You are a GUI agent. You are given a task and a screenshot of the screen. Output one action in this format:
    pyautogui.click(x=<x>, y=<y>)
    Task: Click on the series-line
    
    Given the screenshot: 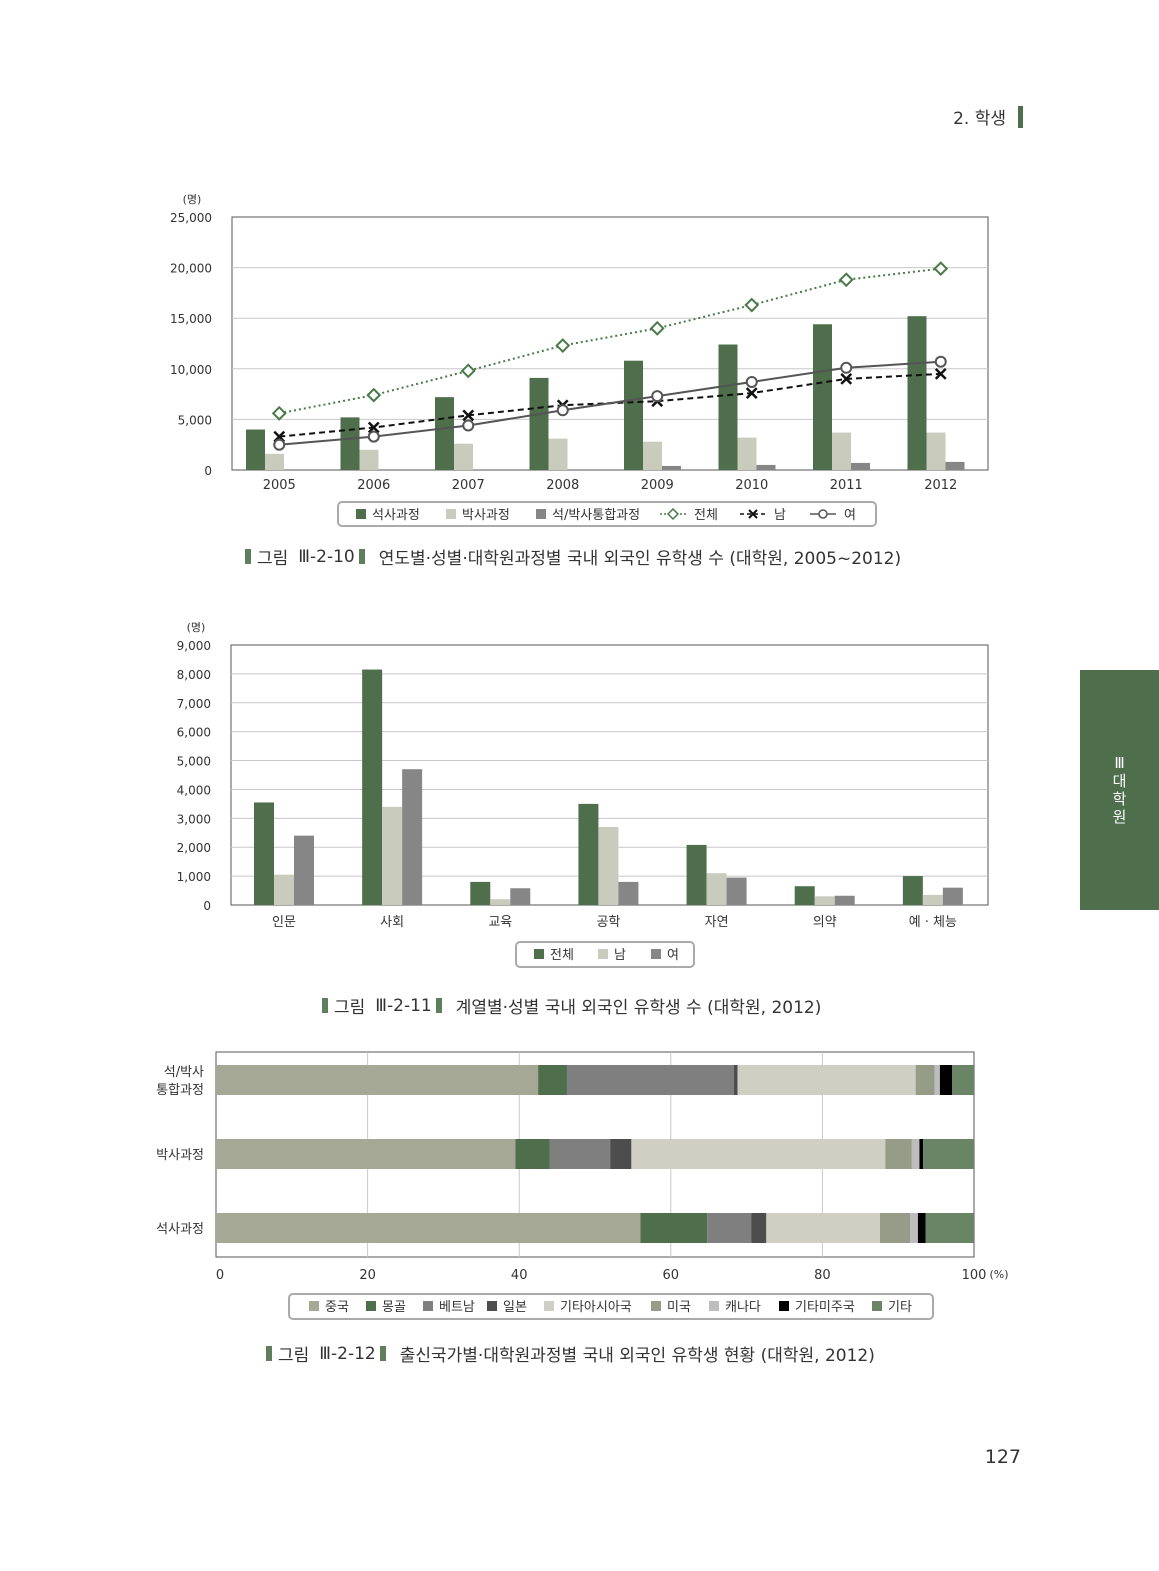 What is the action you would take?
    pyautogui.click(x=610, y=403)
    